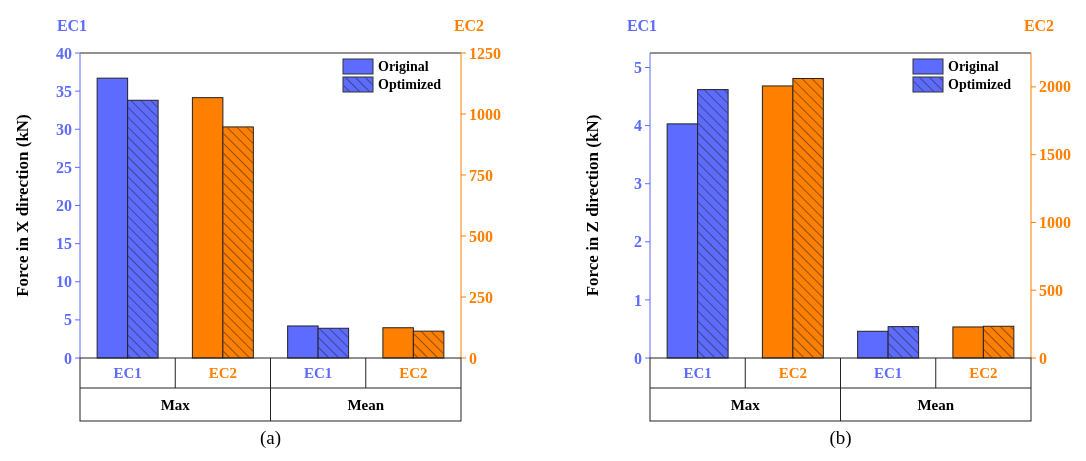 This screenshot has height=461, width=1086. Describe the element at coordinates (592, 205) in the screenshot. I see `y-axis-title: Force in Z direction (kN)` at that location.